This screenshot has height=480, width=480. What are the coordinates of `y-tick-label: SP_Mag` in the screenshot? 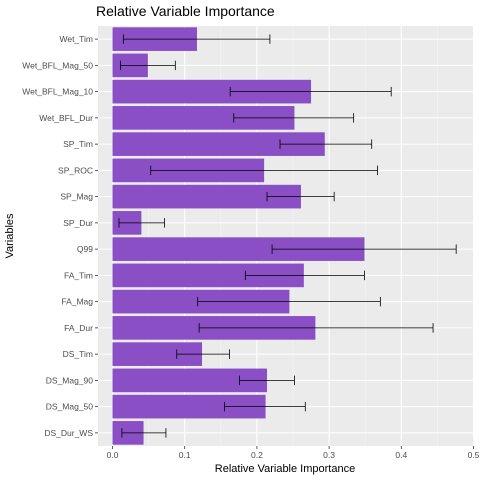 It's located at (76, 197).